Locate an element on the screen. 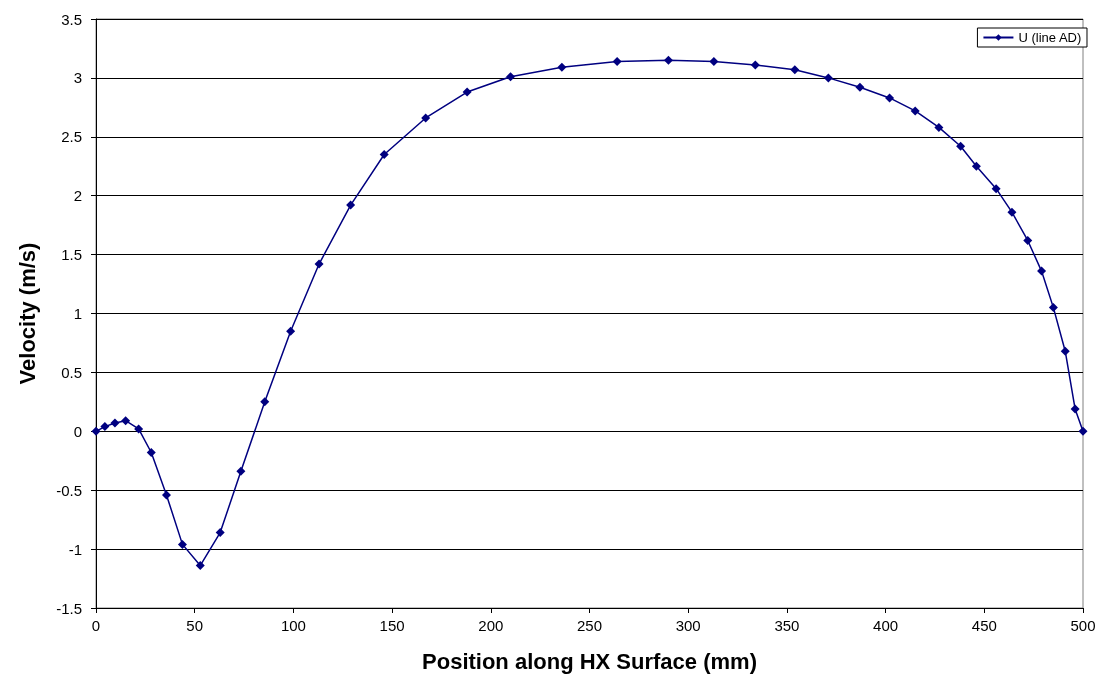 Image resolution: width=1107 pixels, height=686 pixels. y-tick-label: -1.5 is located at coordinates (69, 608).